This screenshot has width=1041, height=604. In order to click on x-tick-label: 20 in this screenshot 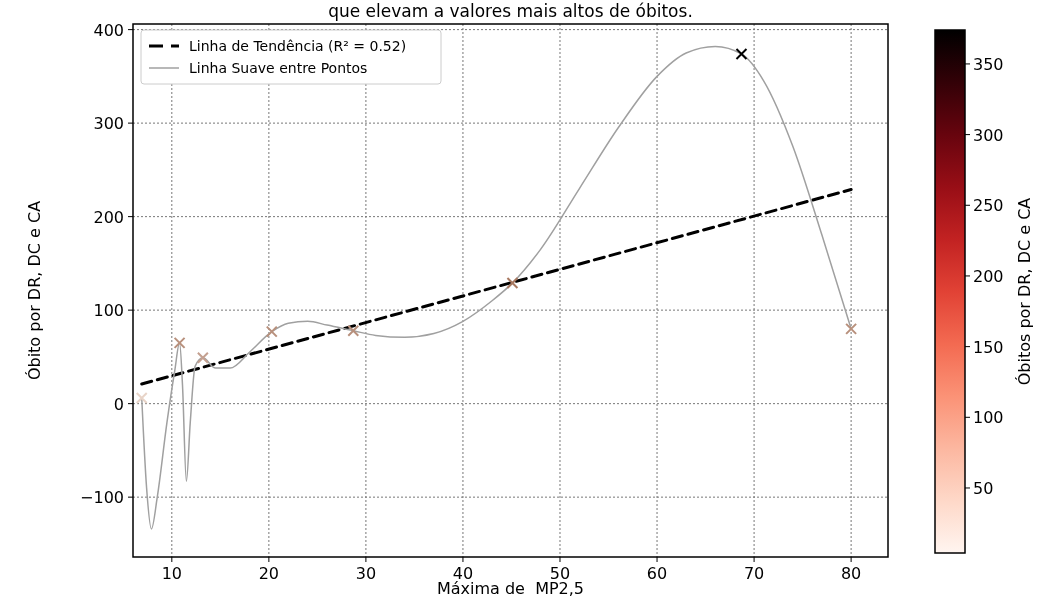, I will do `click(269, 573)`.